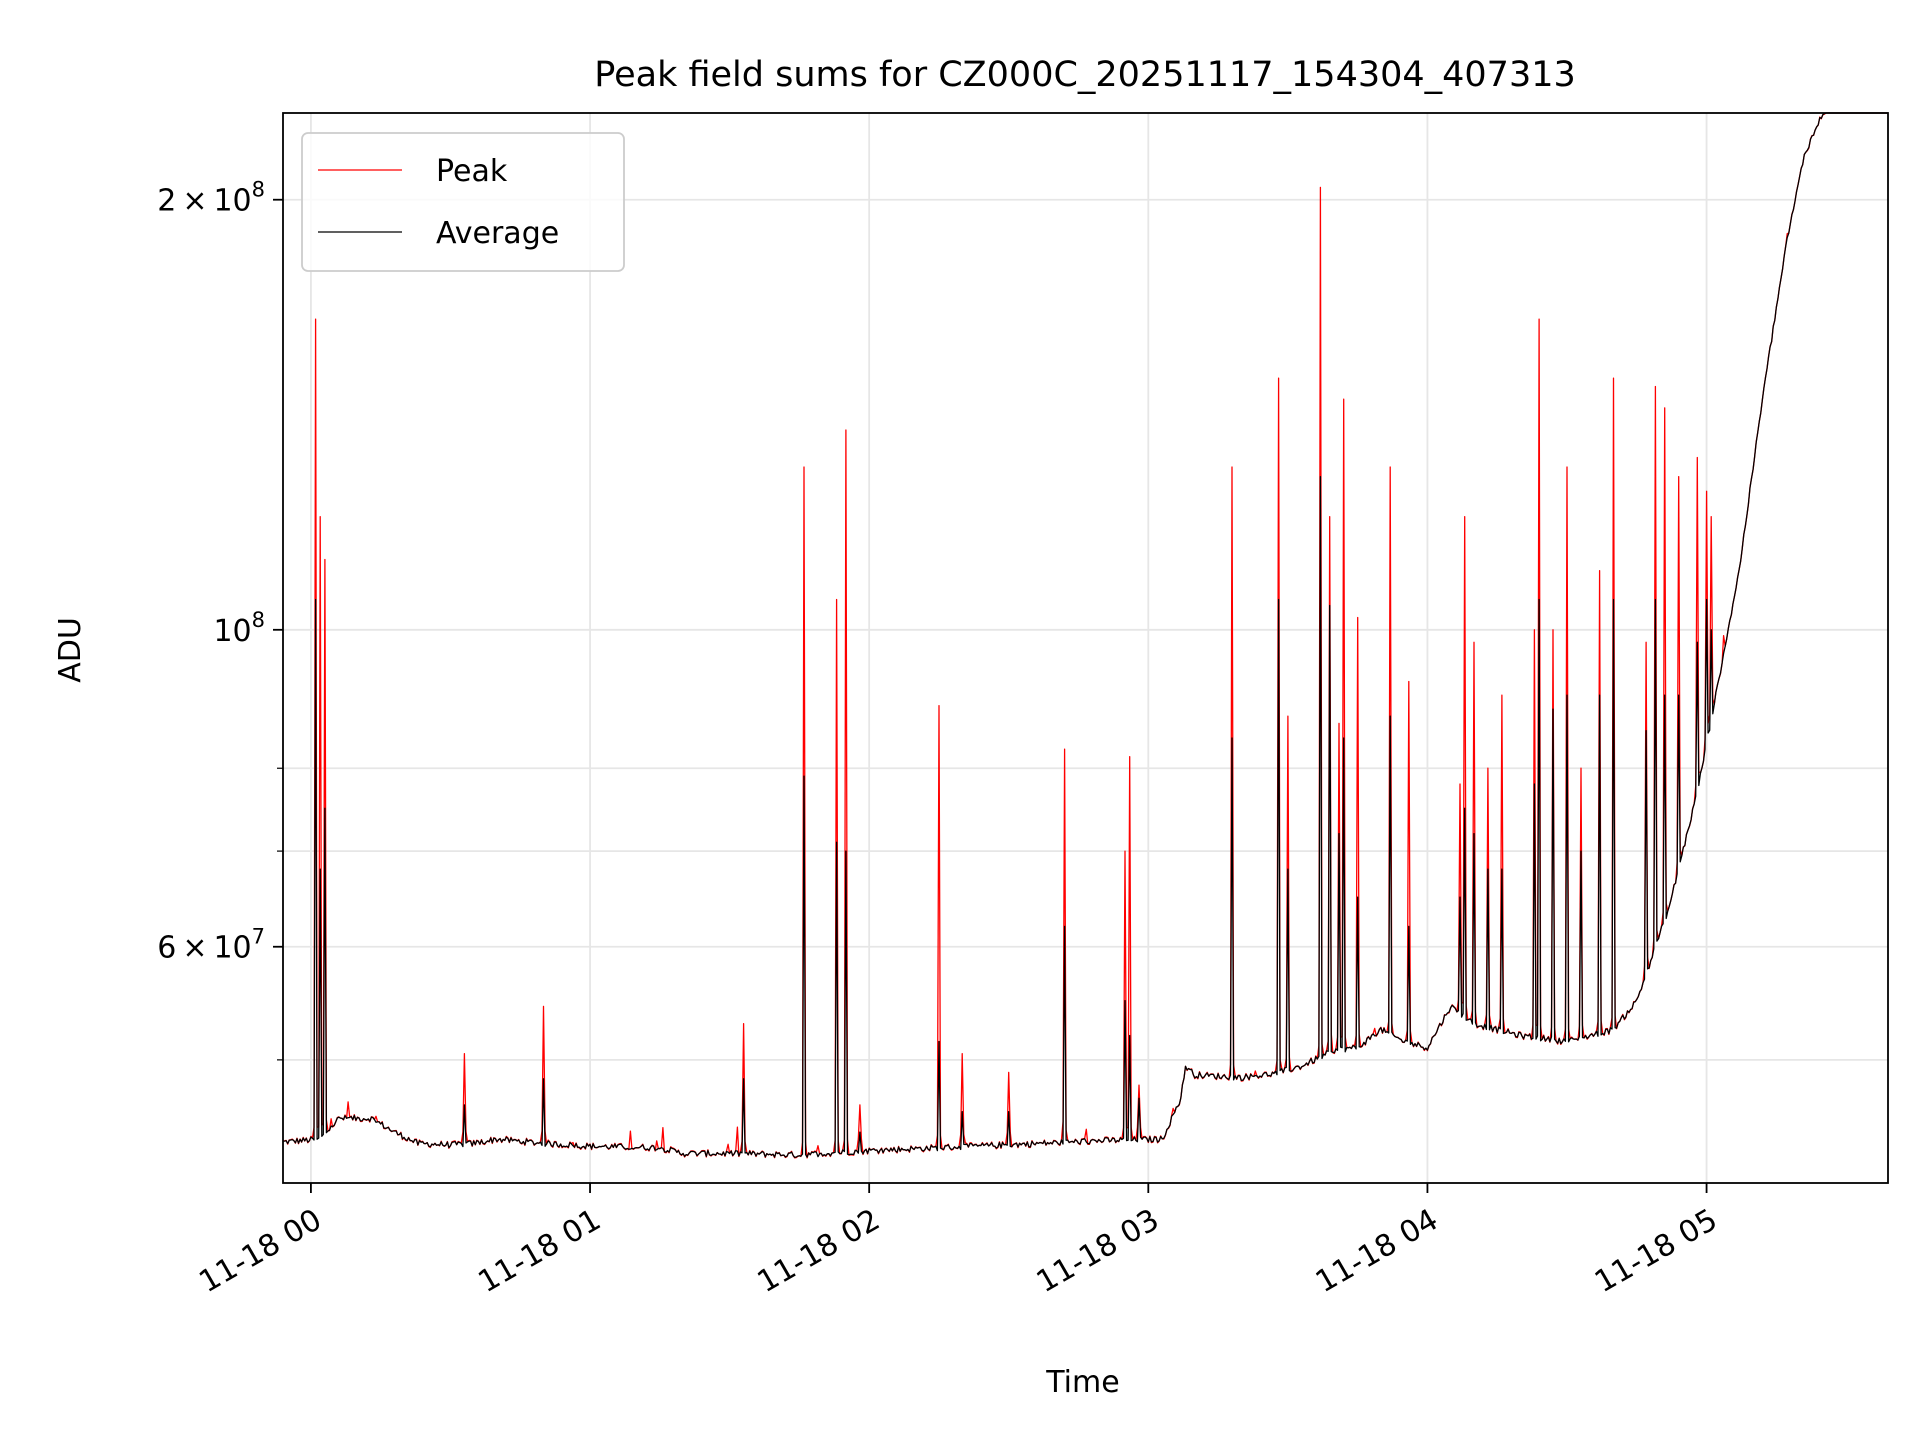 This screenshot has width=1920, height=1440. I want to click on y-tick-label: 2 × 10⁸, so click(211, 198).